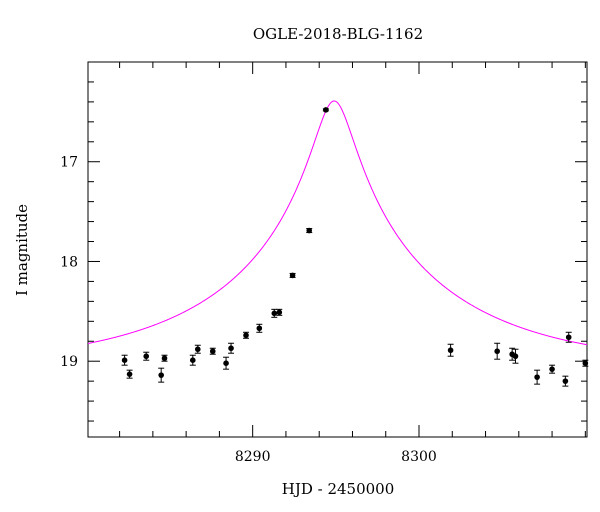 The height and width of the screenshot is (512, 600). What do you see at coordinates (22, 250) in the screenshot?
I see `y-axis-label: I magnitude` at bounding box center [22, 250].